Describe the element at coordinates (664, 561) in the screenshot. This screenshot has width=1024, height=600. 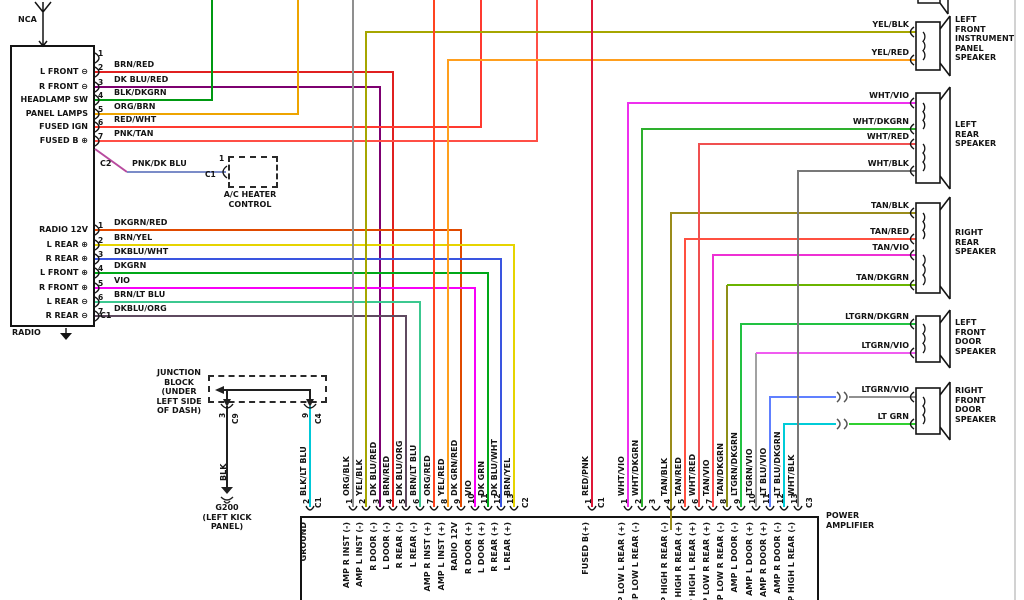
I see `amp-pin-function: AMP HIGH R REAR (-)` at that location.